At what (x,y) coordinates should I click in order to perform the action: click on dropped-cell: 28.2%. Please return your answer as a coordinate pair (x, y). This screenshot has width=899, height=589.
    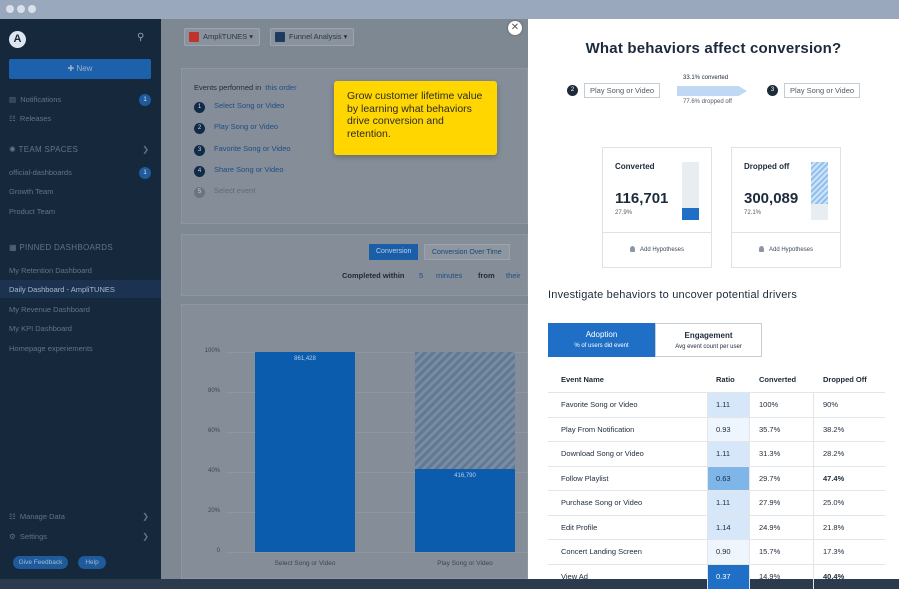
    Looking at the image, I should click on (834, 453).